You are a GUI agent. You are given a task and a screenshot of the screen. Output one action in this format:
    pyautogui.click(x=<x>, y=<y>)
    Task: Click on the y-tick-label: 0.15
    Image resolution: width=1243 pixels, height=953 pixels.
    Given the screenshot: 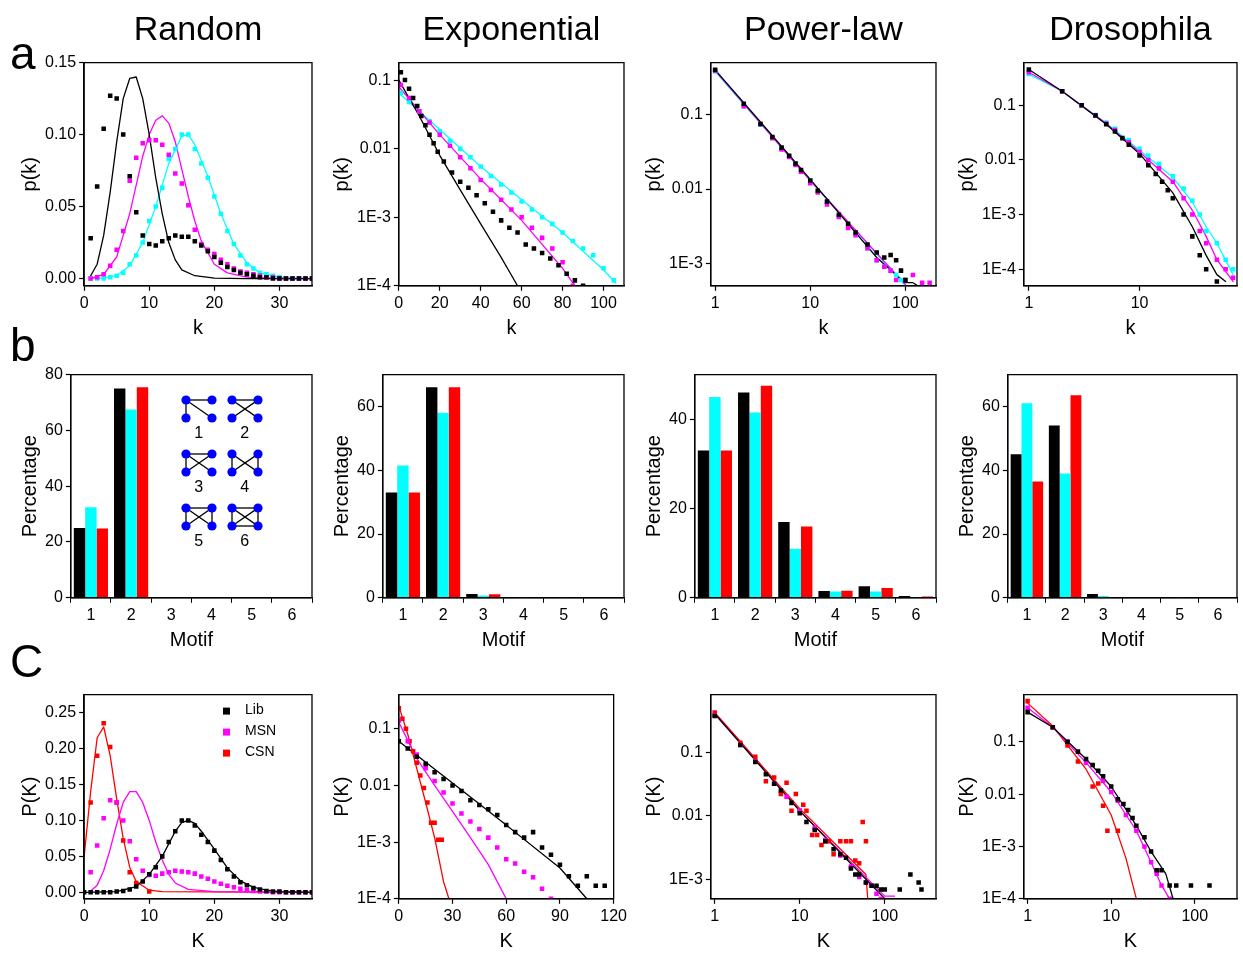 What is the action you would take?
    pyautogui.click(x=61, y=783)
    